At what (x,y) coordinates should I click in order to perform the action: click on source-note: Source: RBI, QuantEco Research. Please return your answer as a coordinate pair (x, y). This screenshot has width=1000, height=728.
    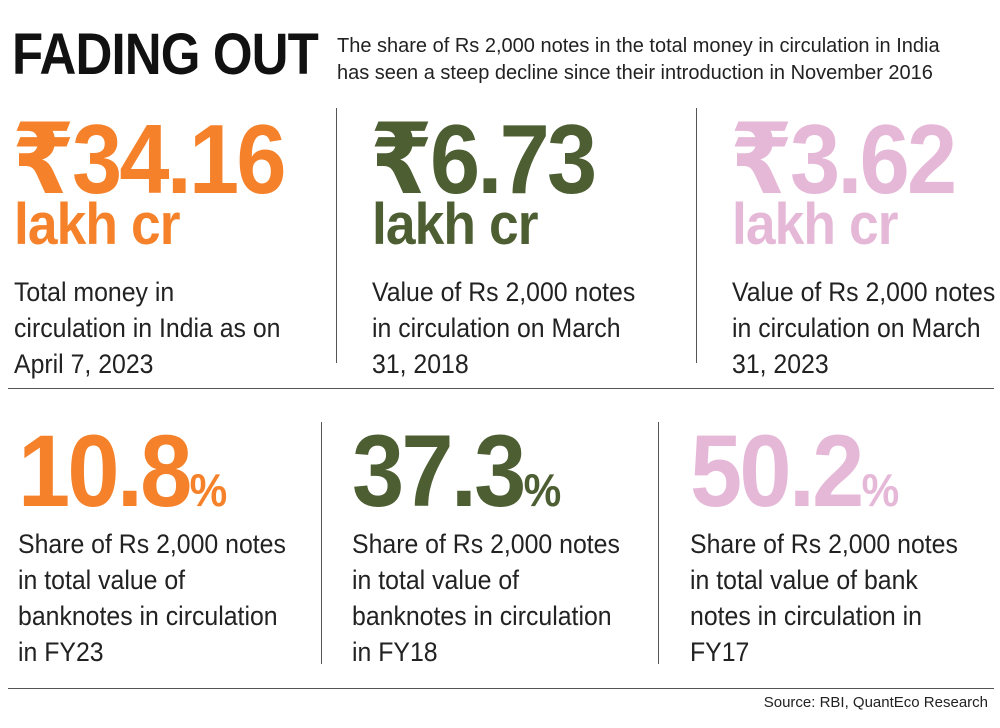
    Looking at the image, I should click on (875, 702).